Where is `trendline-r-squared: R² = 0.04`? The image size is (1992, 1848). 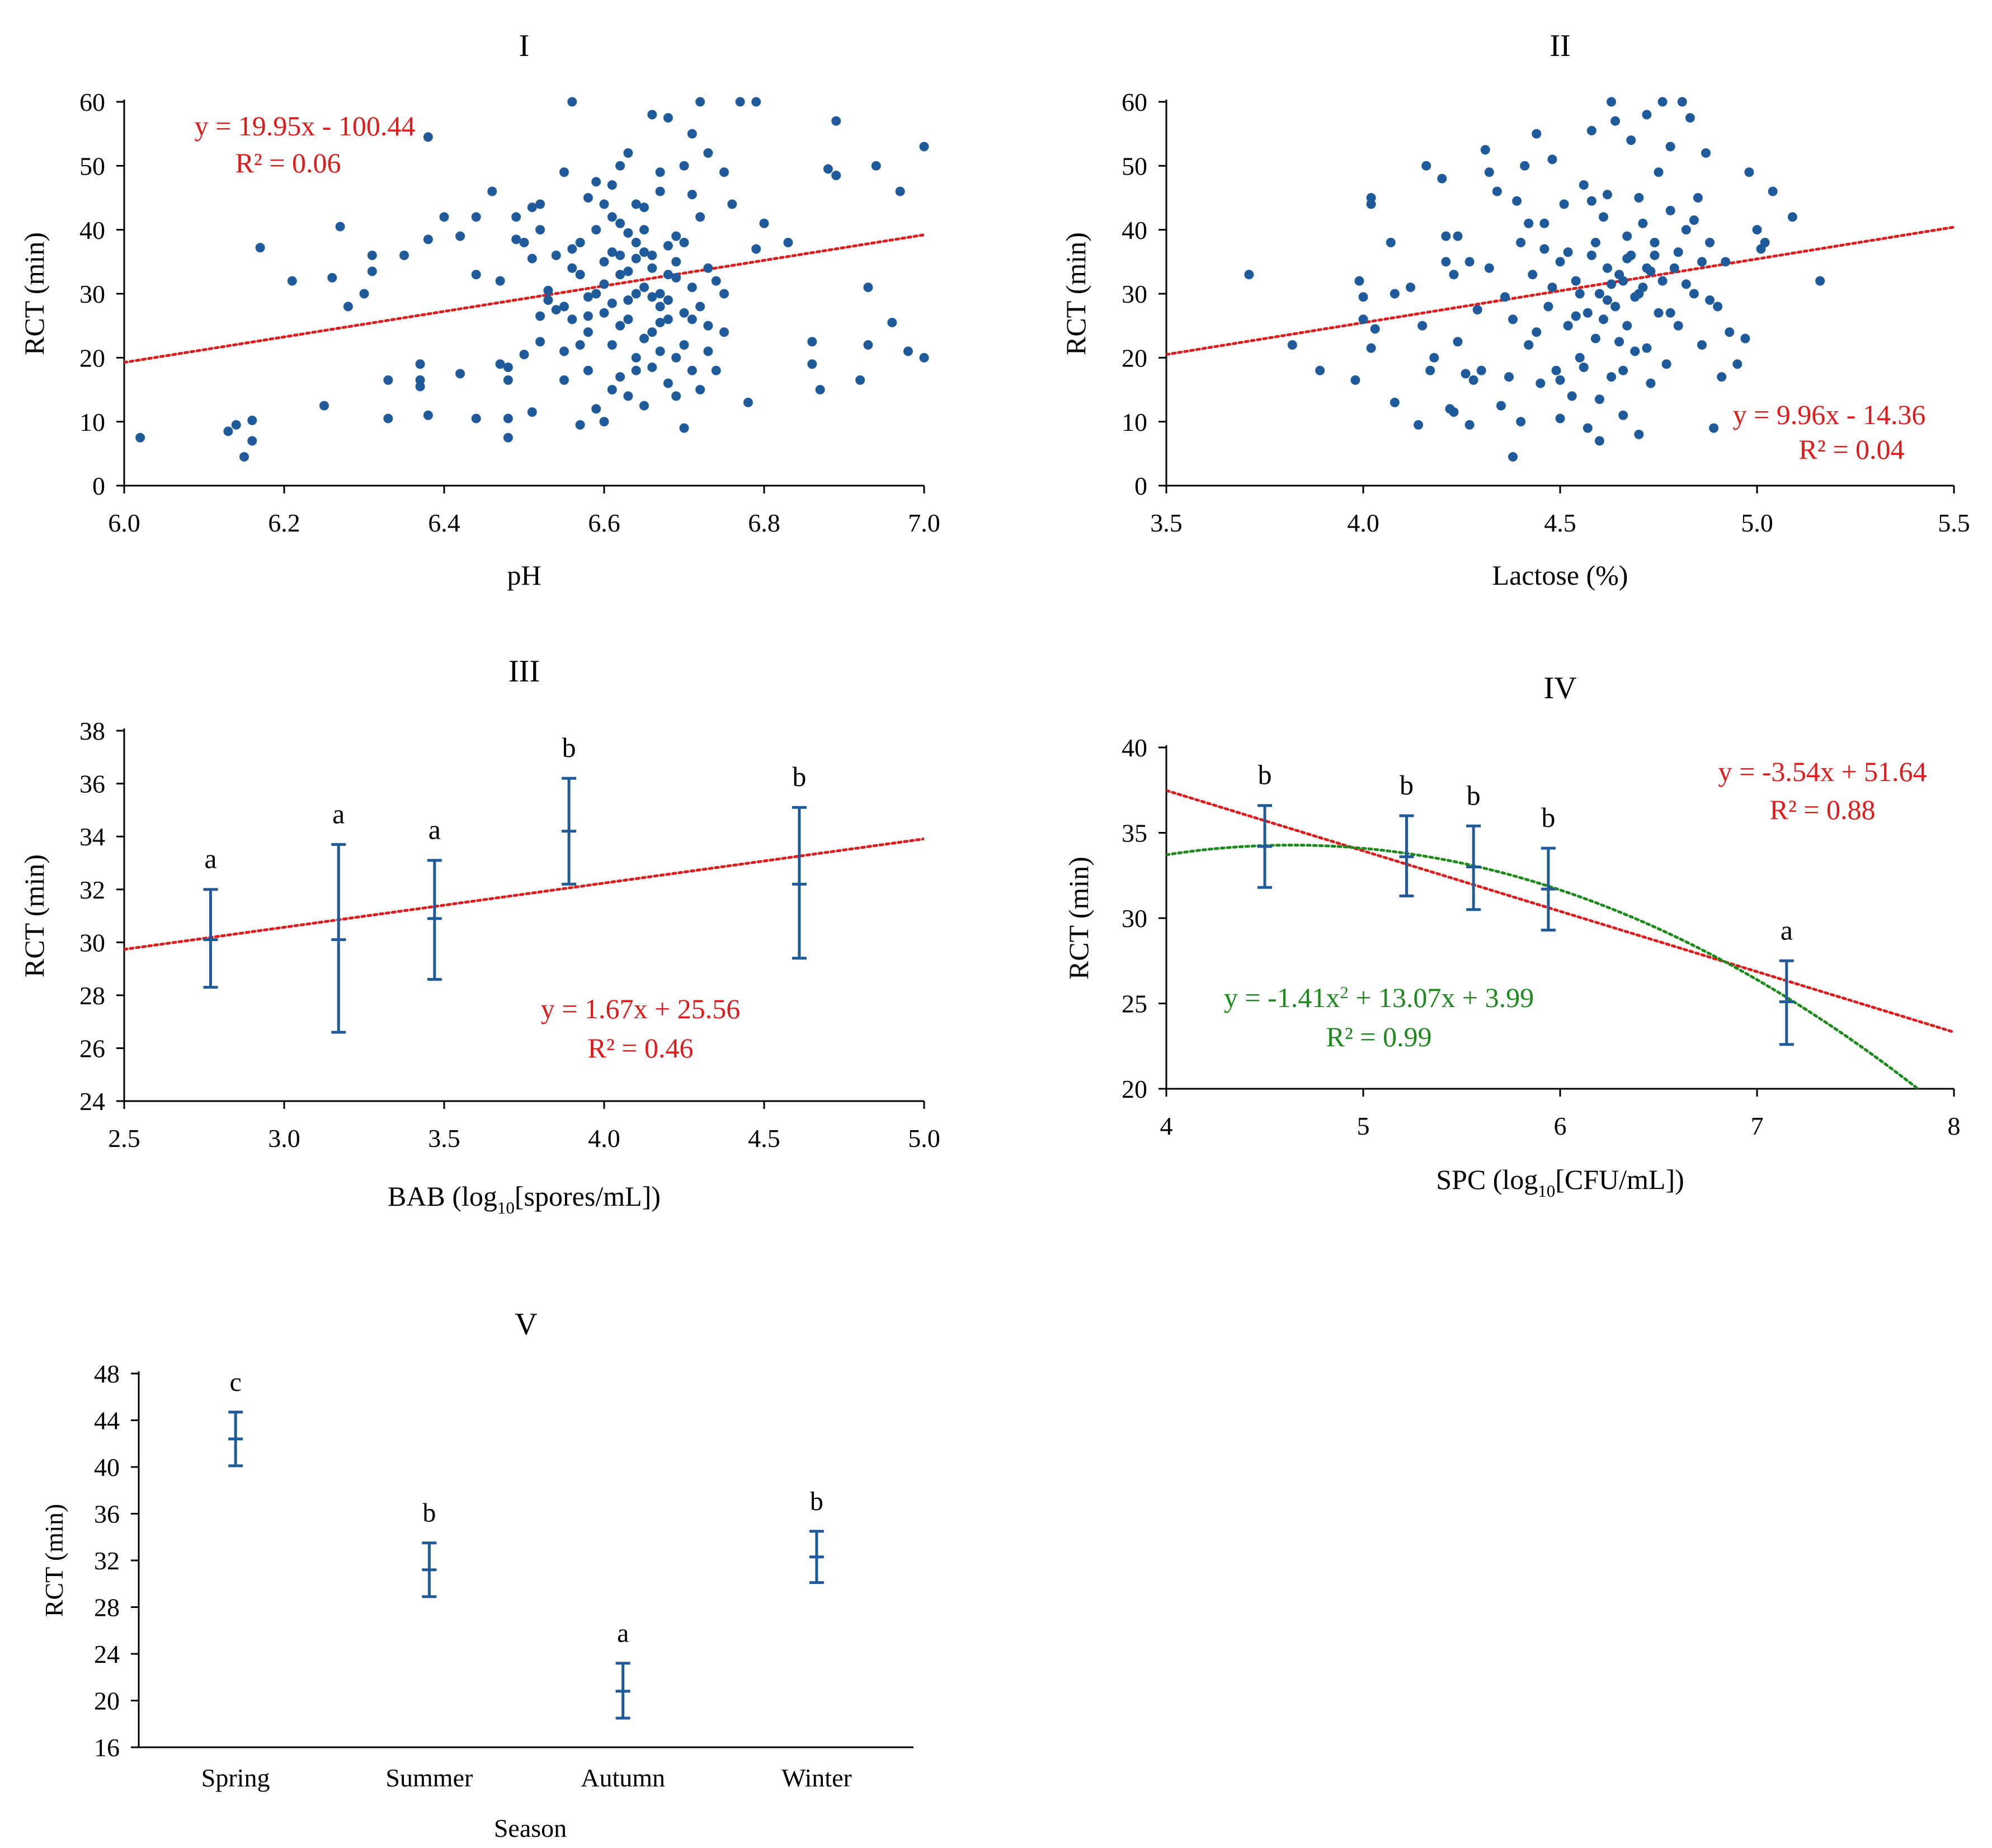
trendline-r-squared: R² = 0.04 is located at coordinates (1851, 450).